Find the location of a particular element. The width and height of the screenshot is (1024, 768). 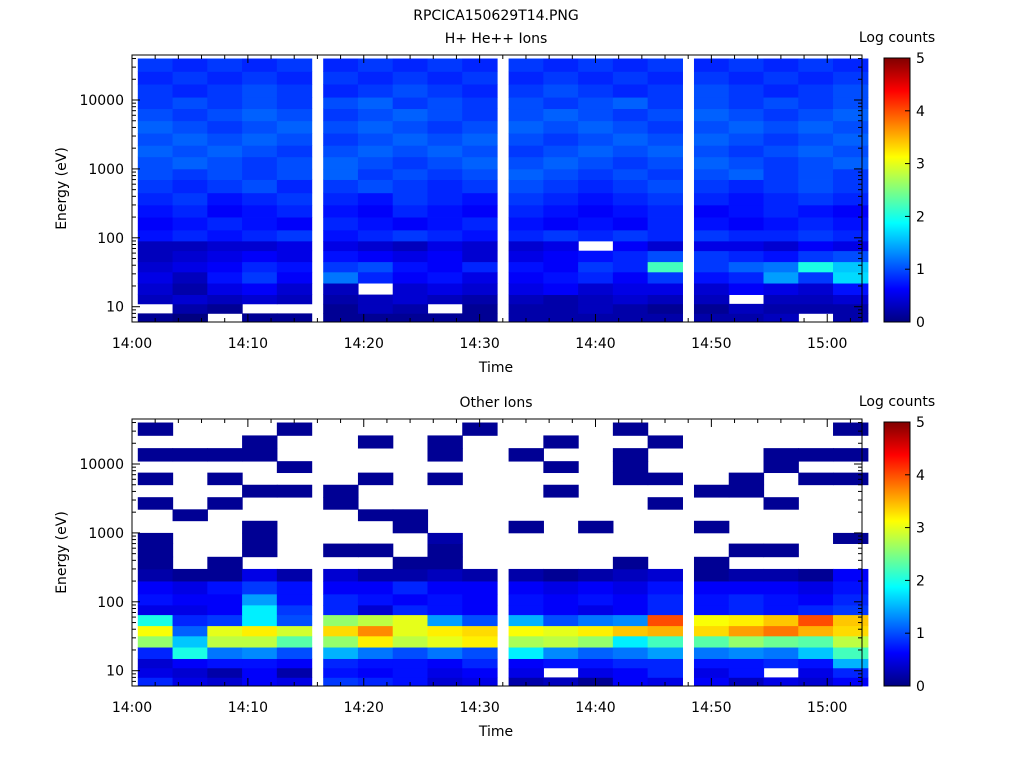

colorbar is located at coordinates (897, 554).